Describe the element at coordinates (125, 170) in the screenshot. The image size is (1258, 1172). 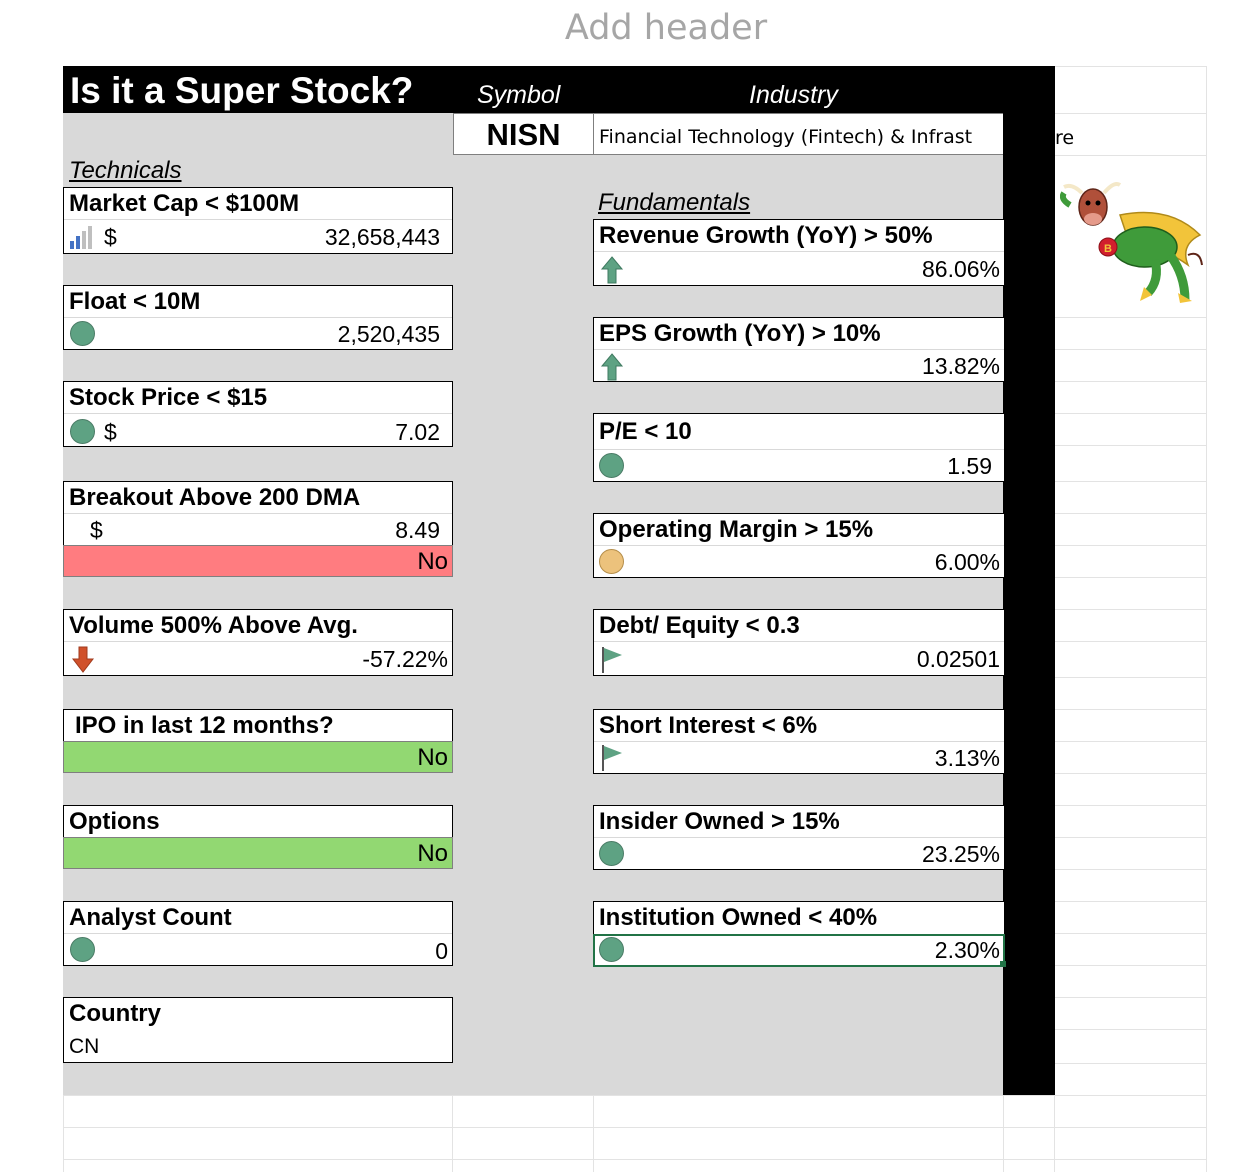
I see `technicals-heading: Technicals` at that location.